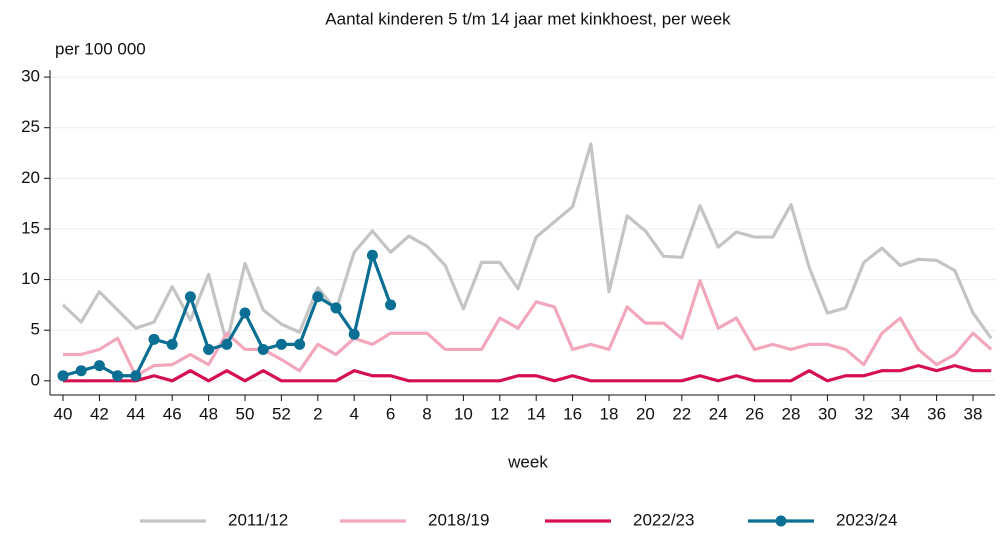 This screenshot has height=544, width=1008. Describe the element at coordinates (463, 413) in the screenshot. I see `x-tick-label: 10` at that location.